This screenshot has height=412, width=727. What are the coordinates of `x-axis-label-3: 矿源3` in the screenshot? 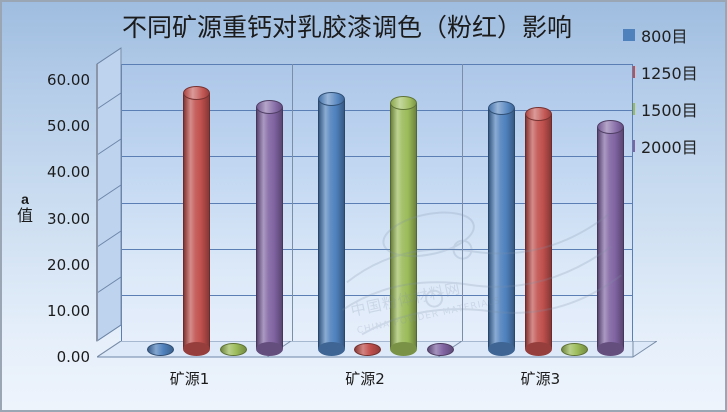 It's located at (540, 379).